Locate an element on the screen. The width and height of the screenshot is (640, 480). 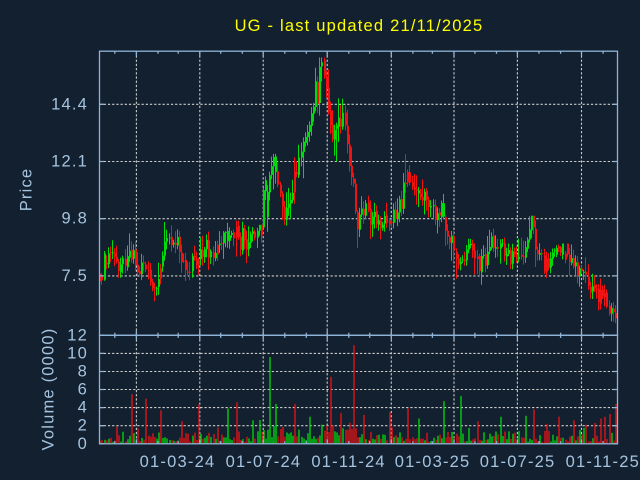
svg-text: 01-07-24 is located at coordinates (264, 462).